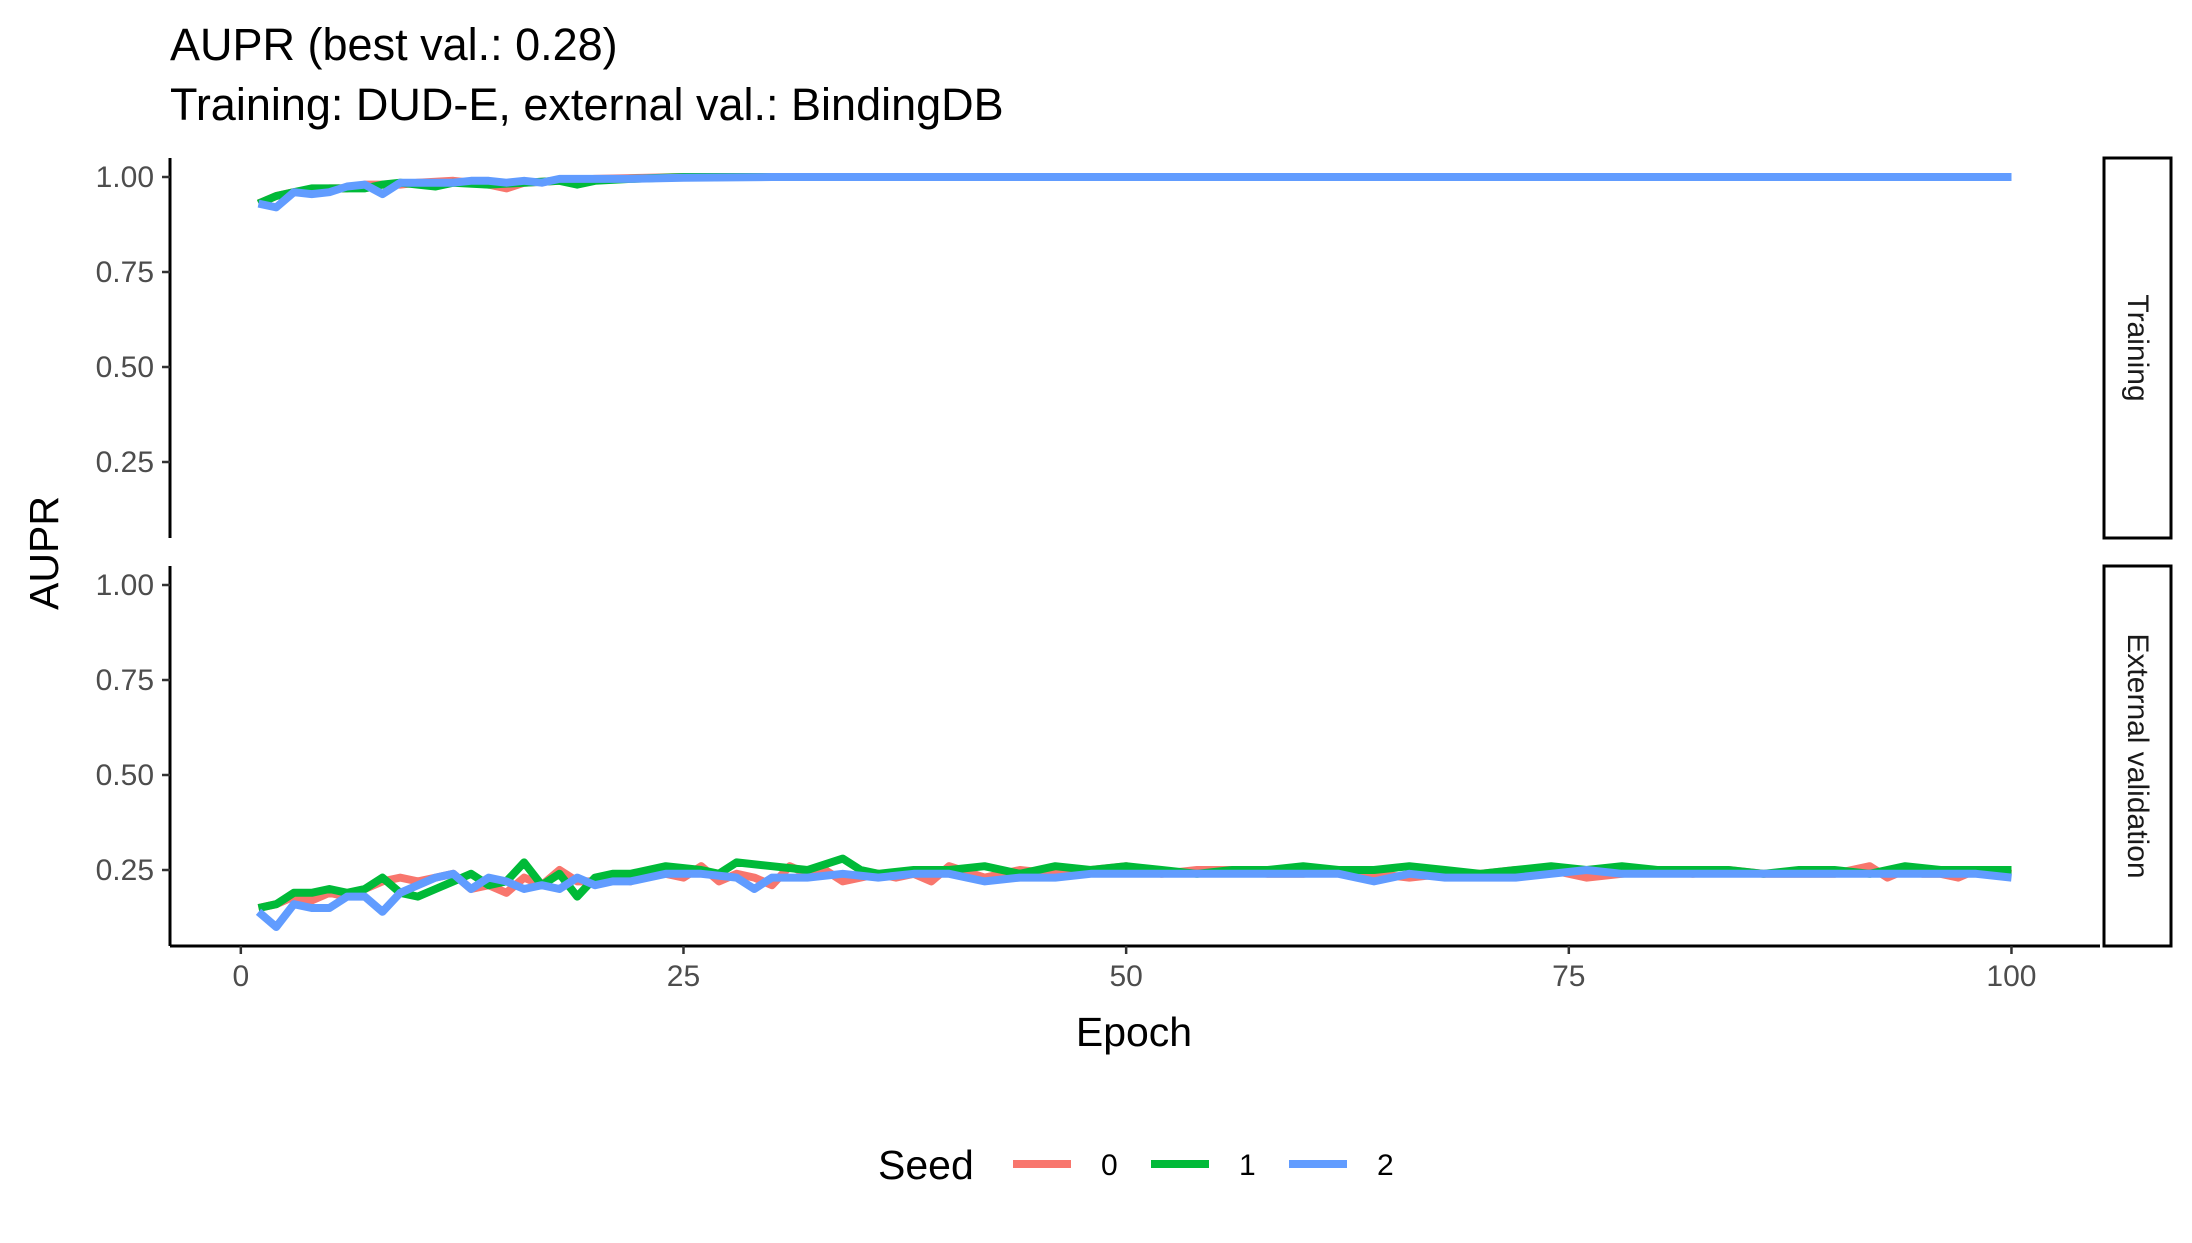 The height and width of the screenshot is (1243, 2192). What do you see at coordinates (1385, 1165) in the screenshot?
I see `legend-label-seed-2: 2` at bounding box center [1385, 1165].